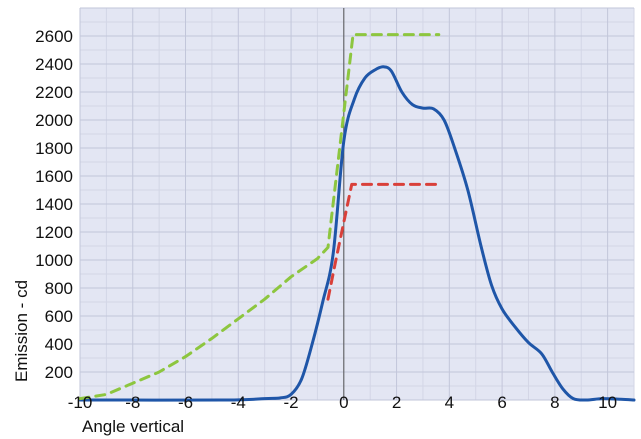 The width and height of the screenshot is (641, 439). Describe the element at coordinates (54, 176) in the screenshot. I see `y-tick-label: 1600` at that location.